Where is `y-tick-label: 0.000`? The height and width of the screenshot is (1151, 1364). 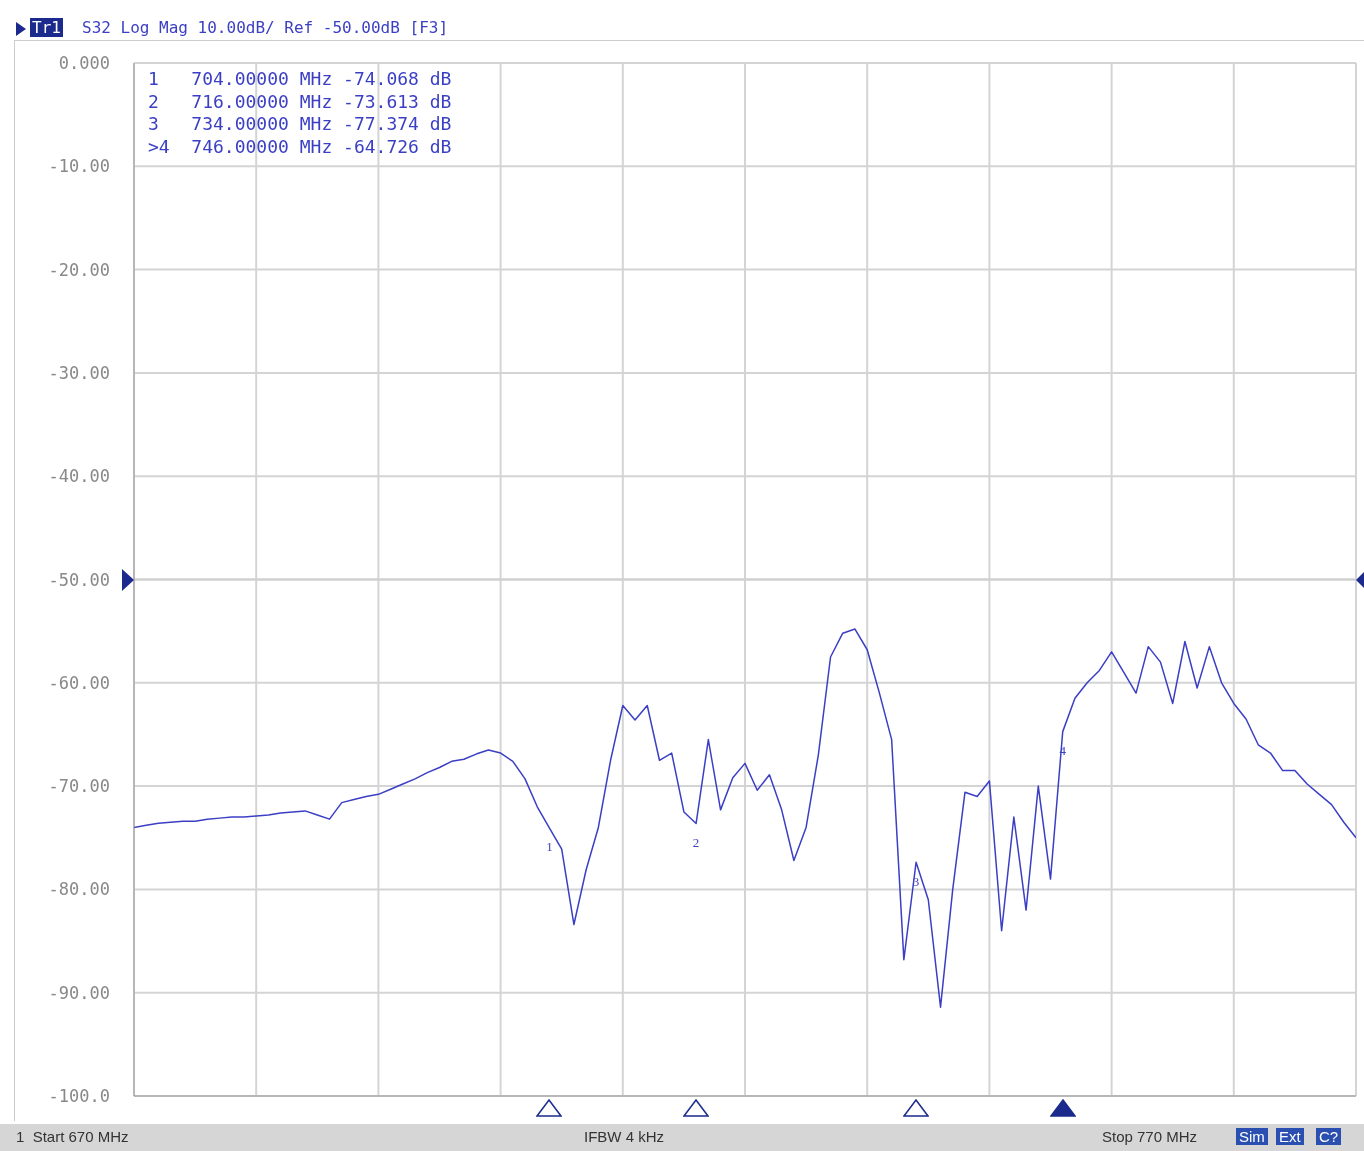
y-tick-label: 0.000 is located at coordinates (84, 63).